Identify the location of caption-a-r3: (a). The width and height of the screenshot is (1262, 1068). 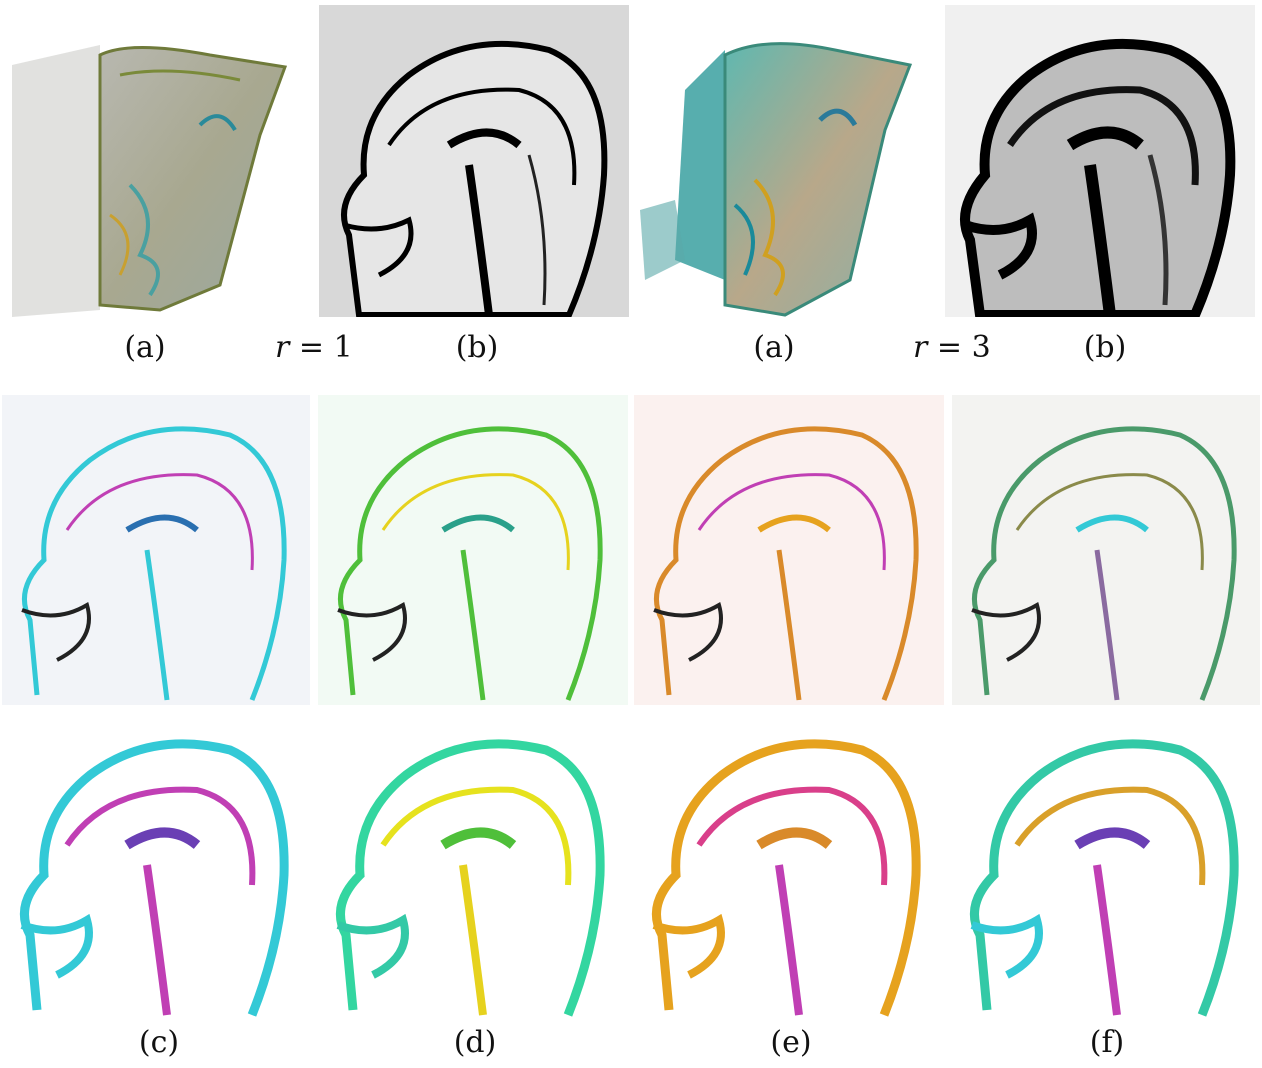
(774, 347).